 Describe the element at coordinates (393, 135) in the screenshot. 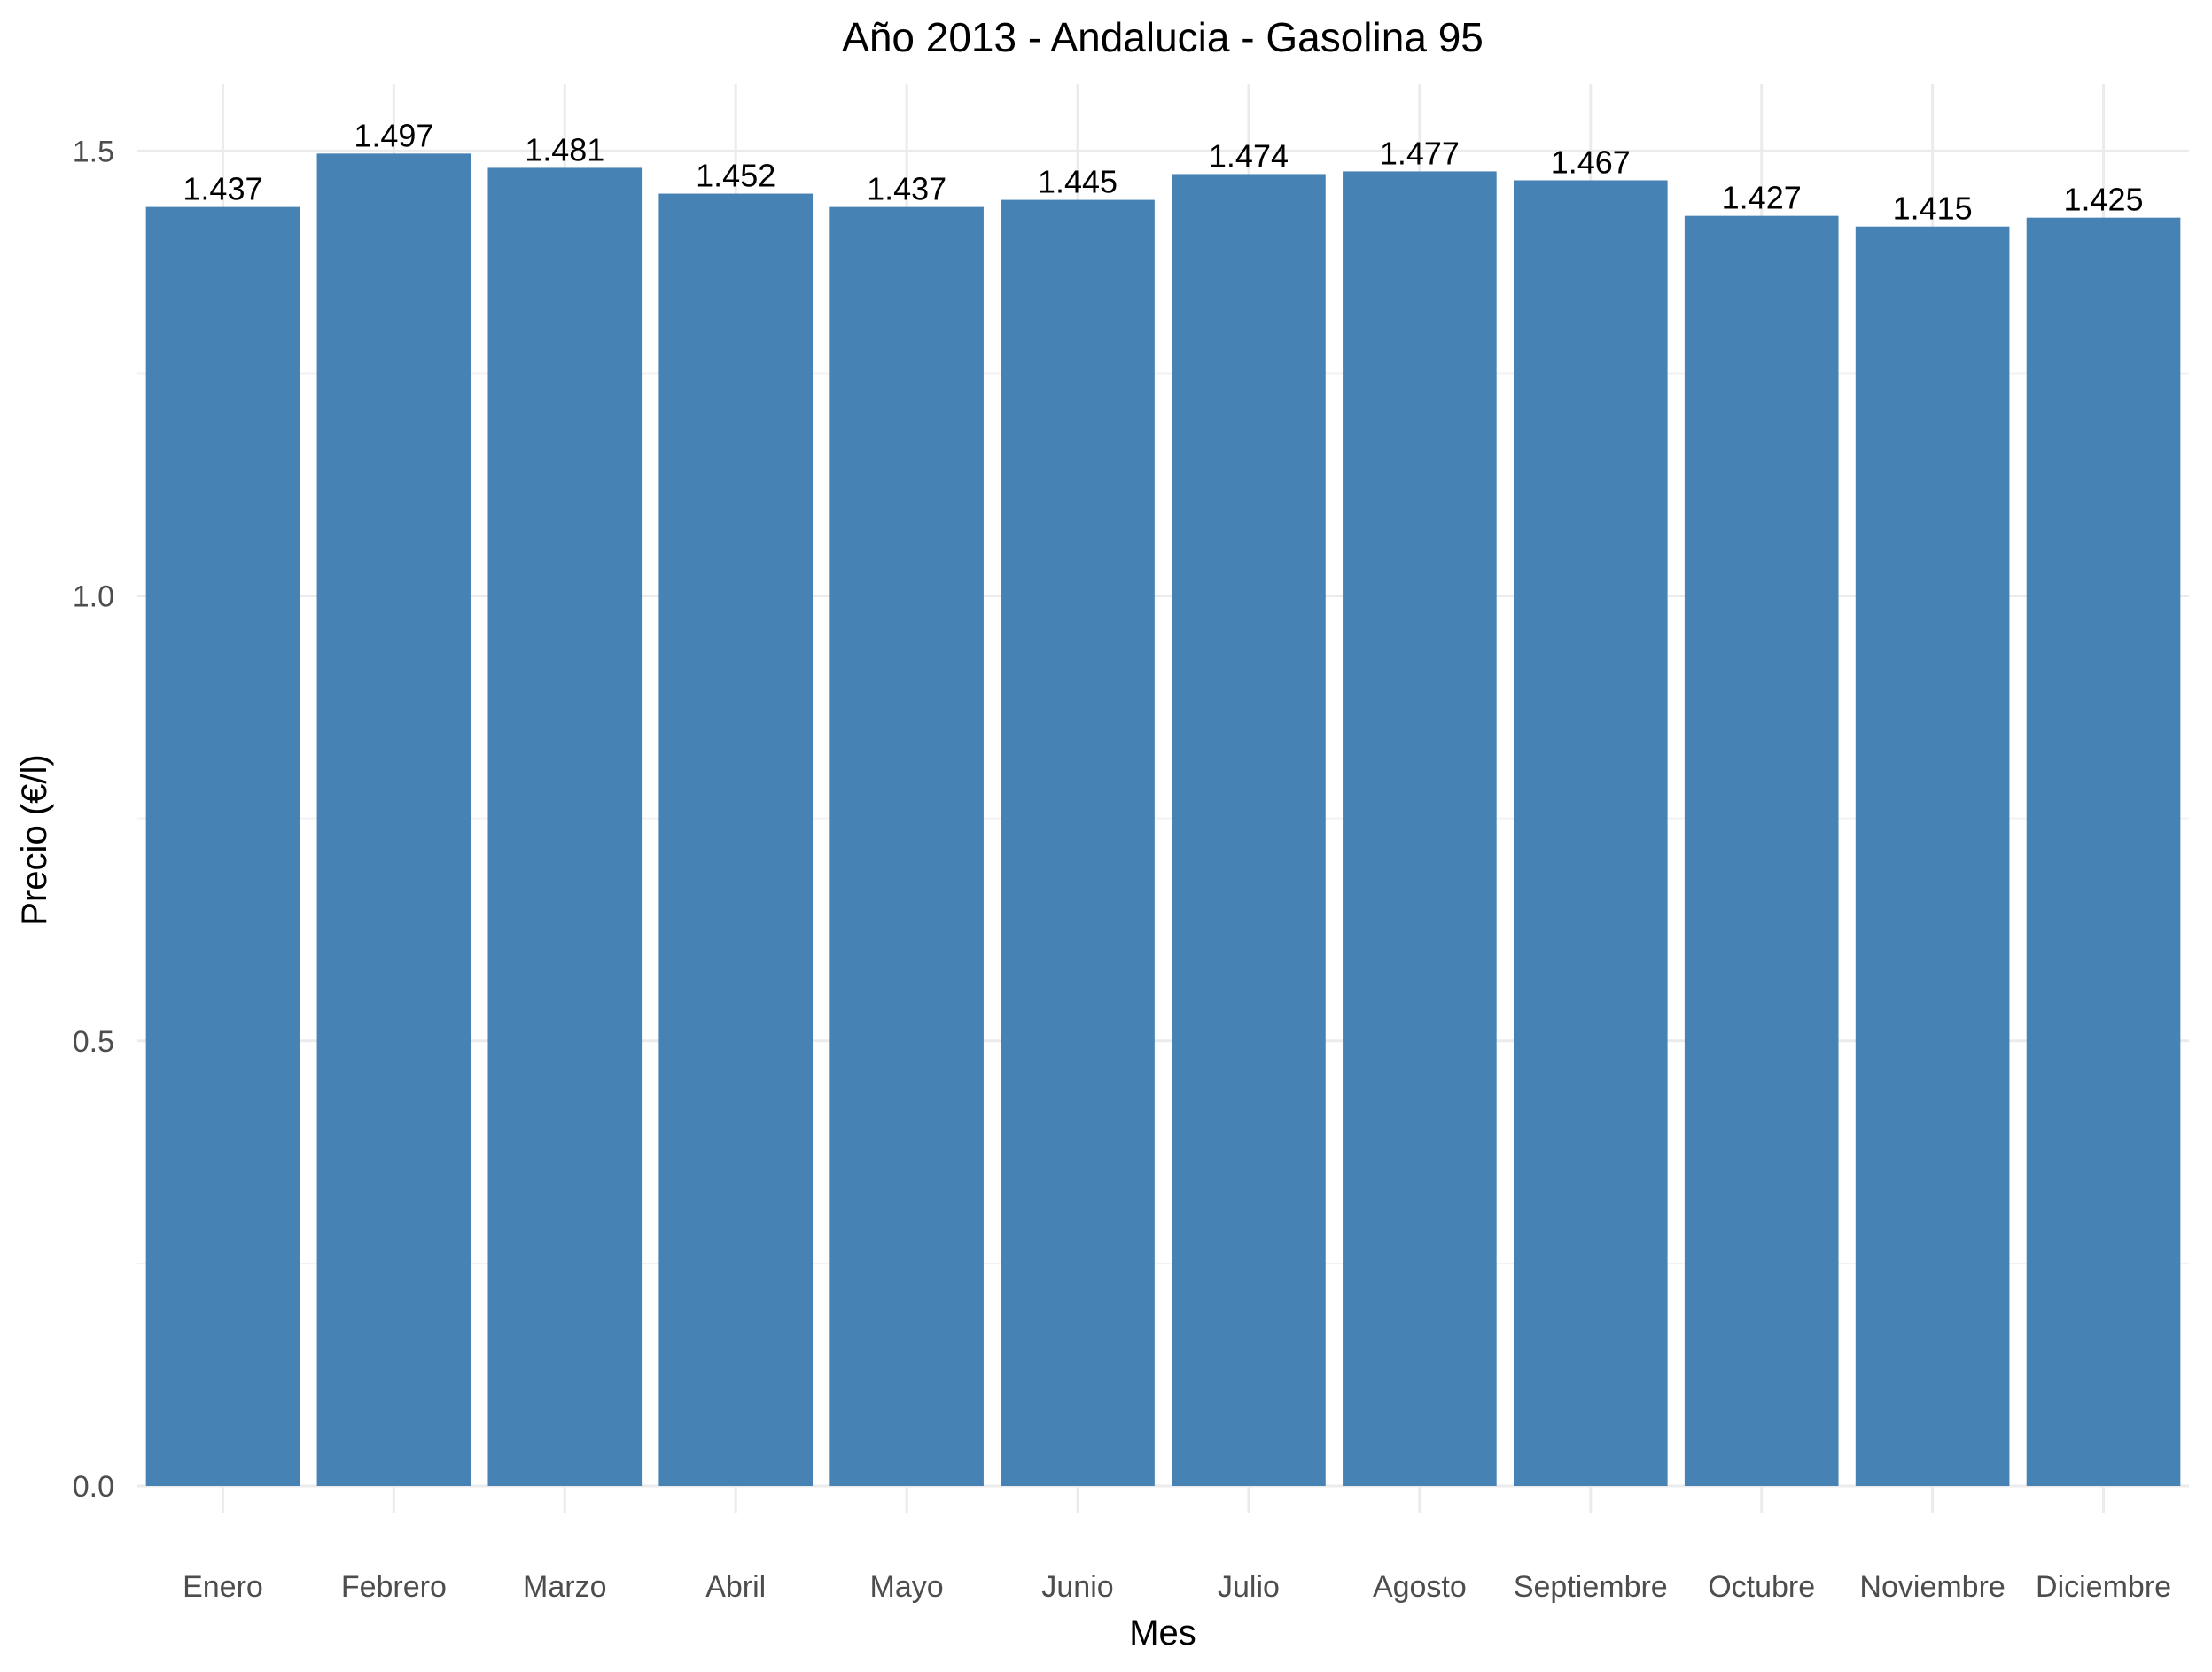

I see `data-label: 1.497` at that location.